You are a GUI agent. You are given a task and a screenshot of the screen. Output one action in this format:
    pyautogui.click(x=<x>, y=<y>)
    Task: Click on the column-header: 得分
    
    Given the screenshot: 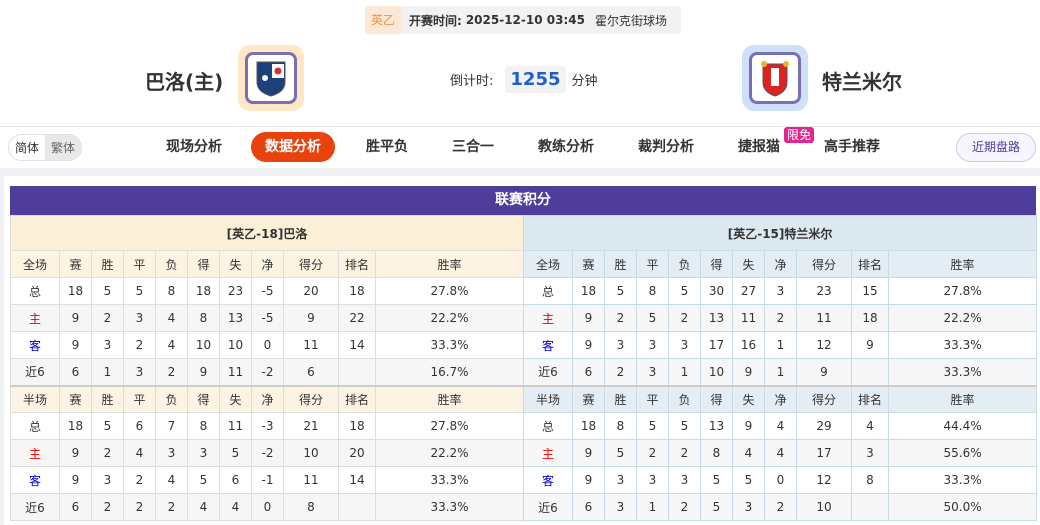 What is the action you would take?
    pyautogui.click(x=311, y=398)
    